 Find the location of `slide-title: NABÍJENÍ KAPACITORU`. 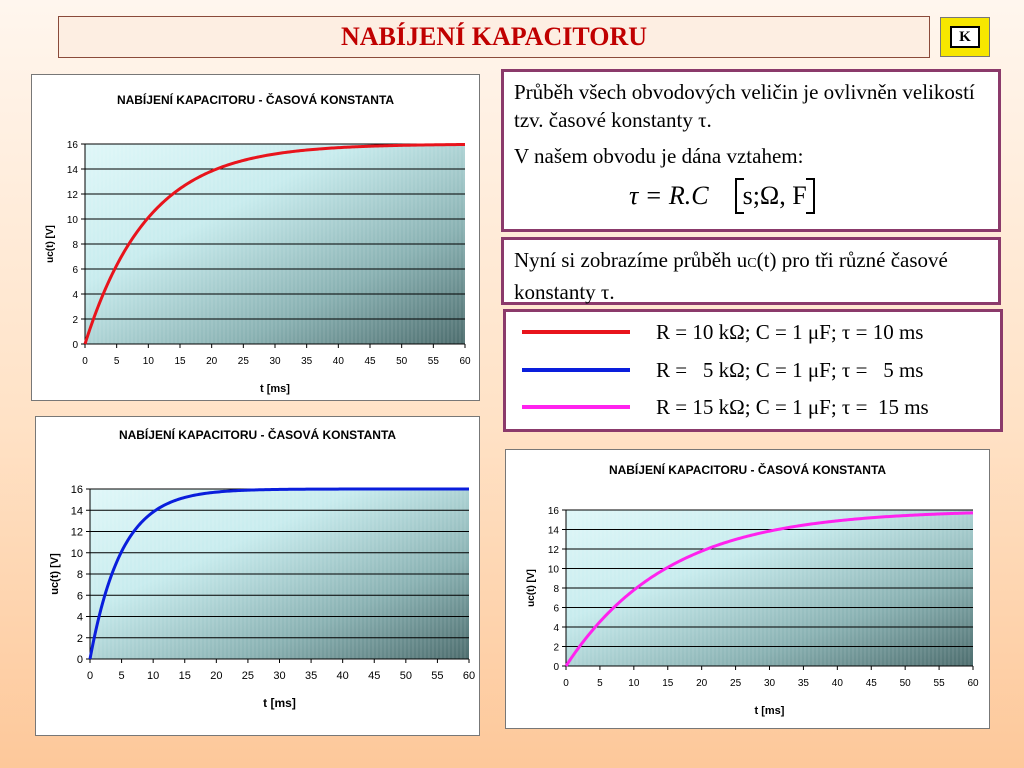

slide-title: NABÍJENÍ KAPACITORU is located at coordinates (494, 37).